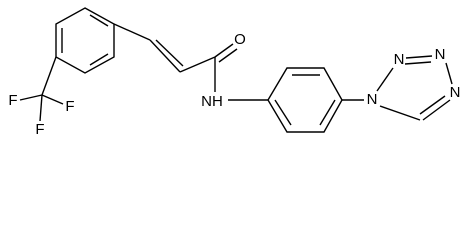  Describe the element at coordinates (41, 89) in the screenshot. I see `cf3-bonds` at that location.